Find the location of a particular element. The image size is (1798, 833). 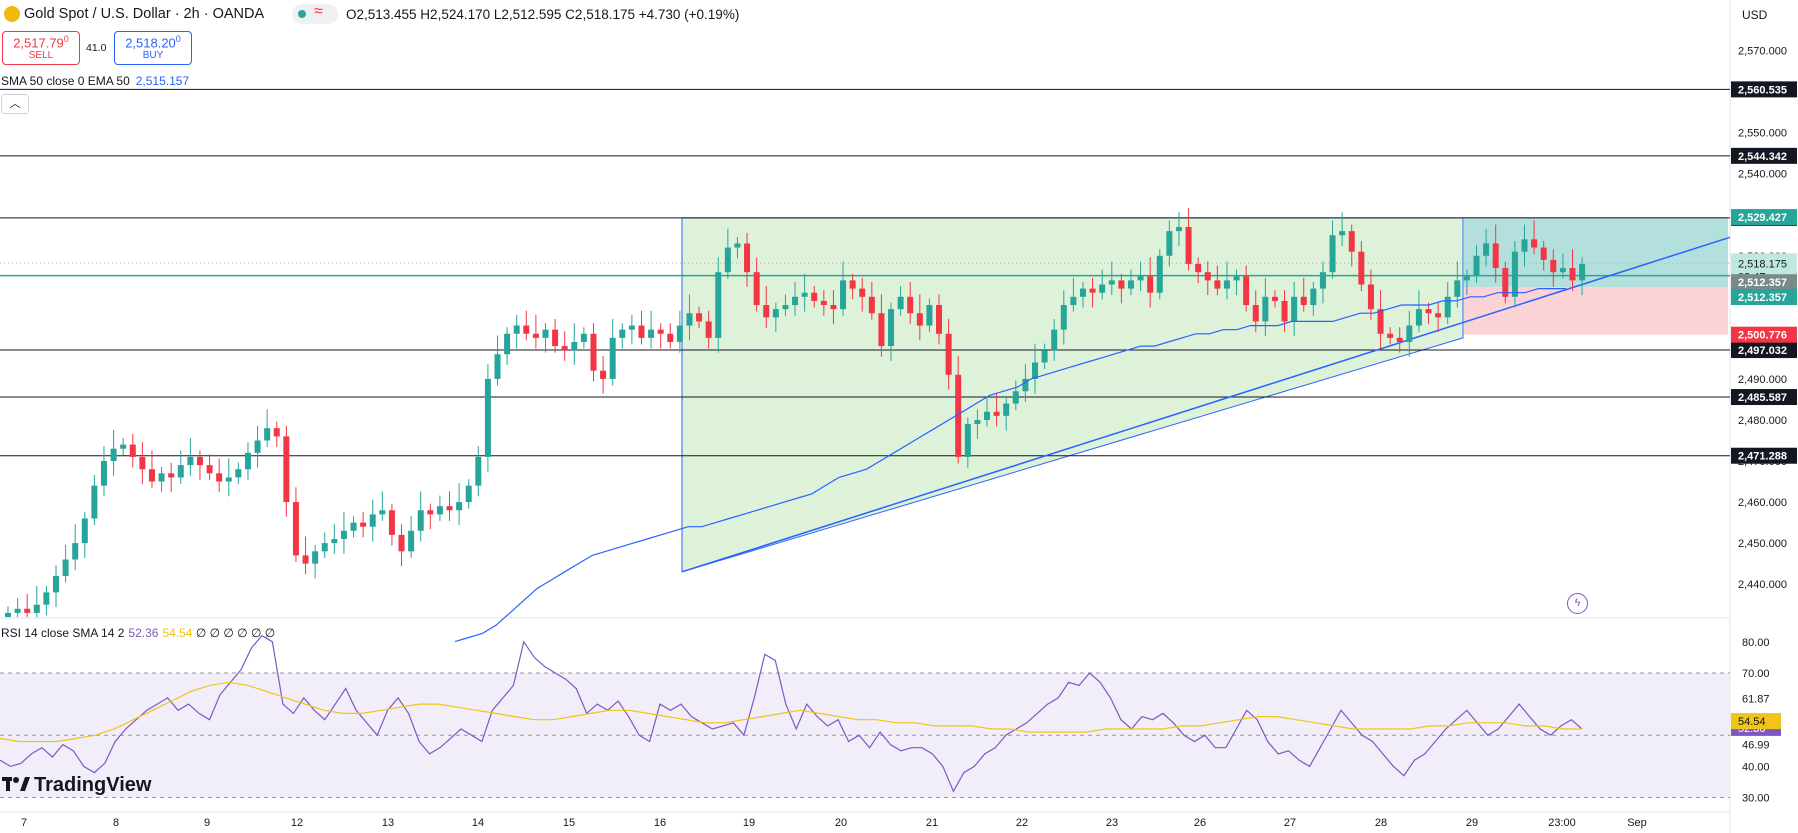

level-badge-5: 2,485.587 is located at coordinates (1762, 398).